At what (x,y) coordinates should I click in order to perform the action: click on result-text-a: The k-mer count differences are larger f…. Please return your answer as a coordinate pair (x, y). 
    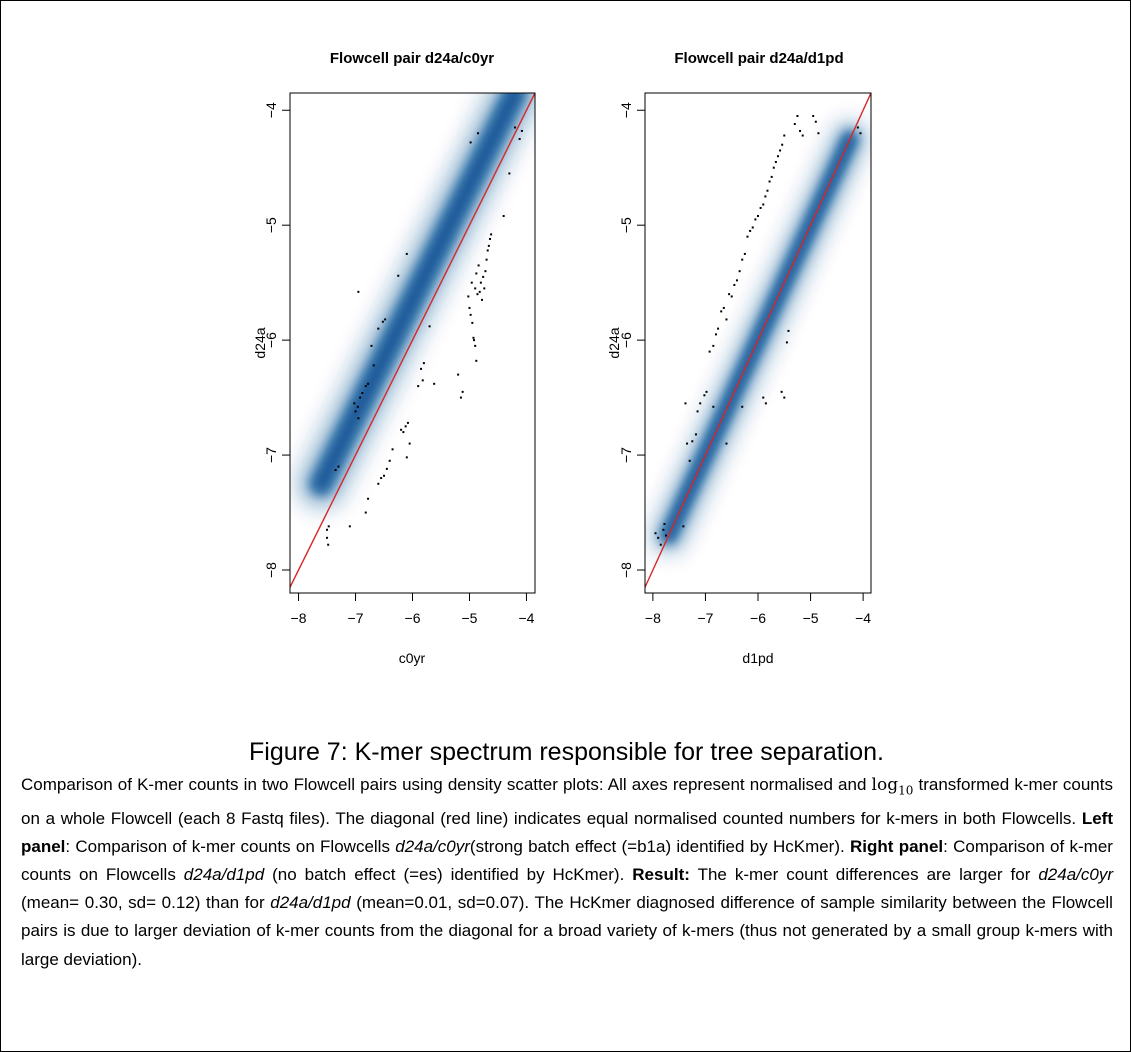
    Looking at the image, I should click on (864, 874).